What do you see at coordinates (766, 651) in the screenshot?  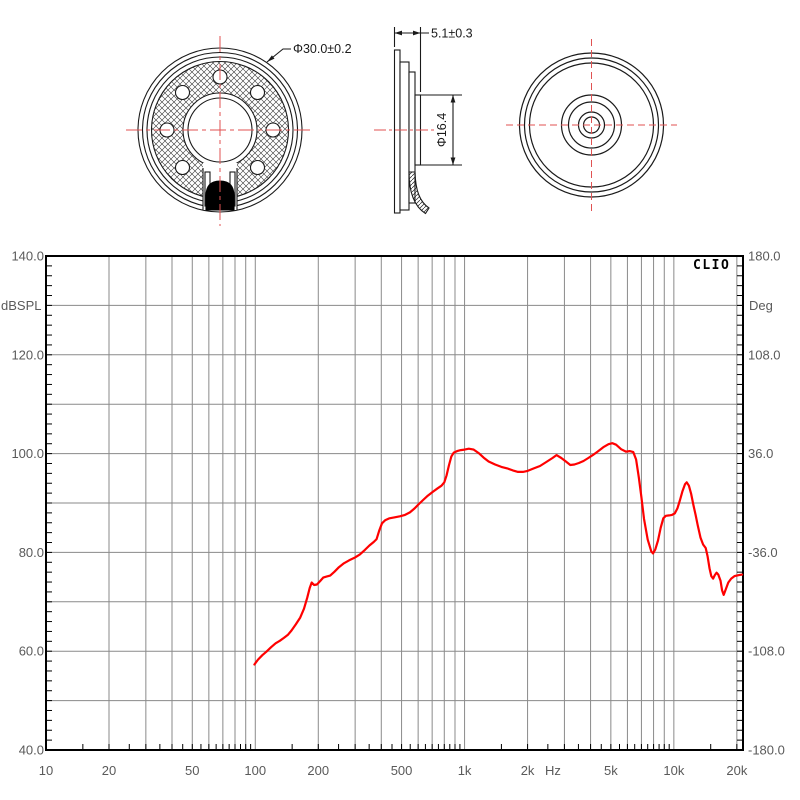 I see `y-right-tick-label: -108.0` at bounding box center [766, 651].